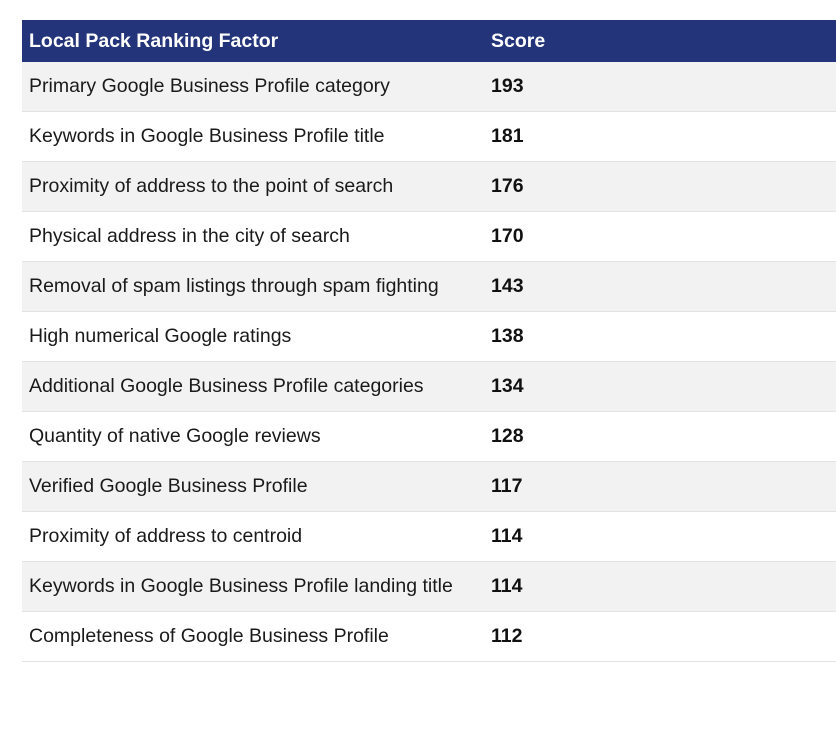 This screenshot has width=836, height=748. Describe the element at coordinates (507, 186) in the screenshot. I see `score-cell: 176` at that location.